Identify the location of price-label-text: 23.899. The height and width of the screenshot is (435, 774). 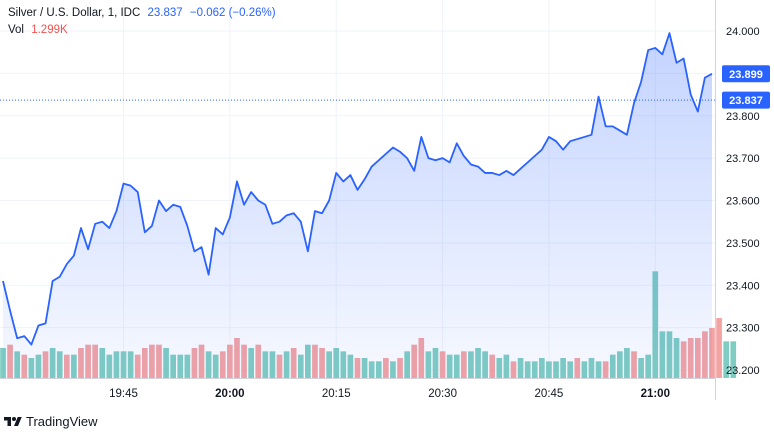
(746, 75).